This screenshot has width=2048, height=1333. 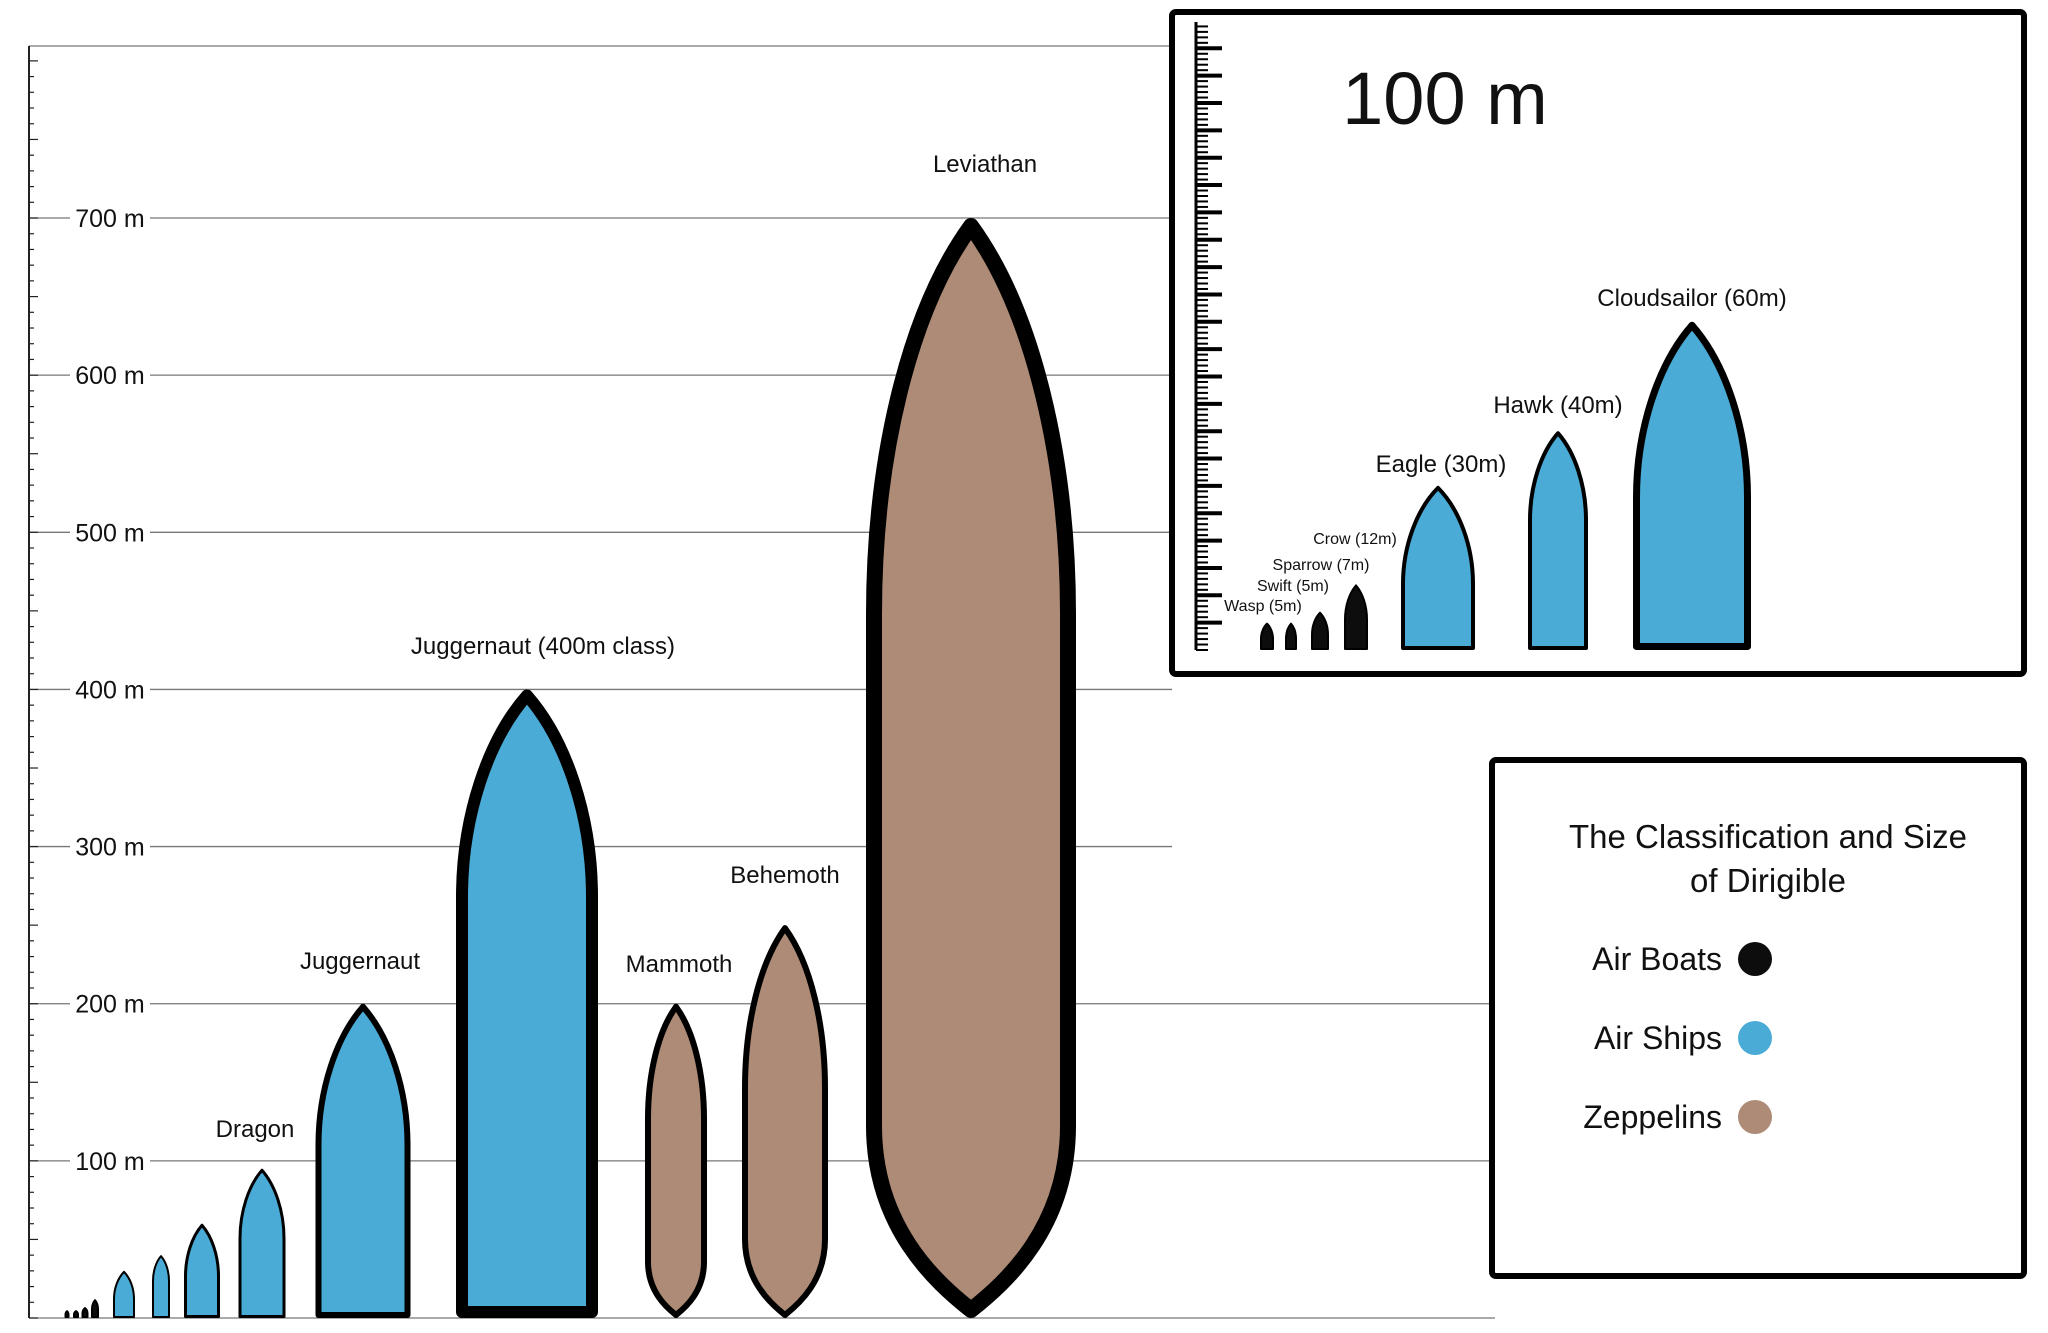 What do you see at coordinates (543, 646) in the screenshot?
I see `ship-label-juggernaut-400m-class: Juggernaut (400m class)` at bounding box center [543, 646].